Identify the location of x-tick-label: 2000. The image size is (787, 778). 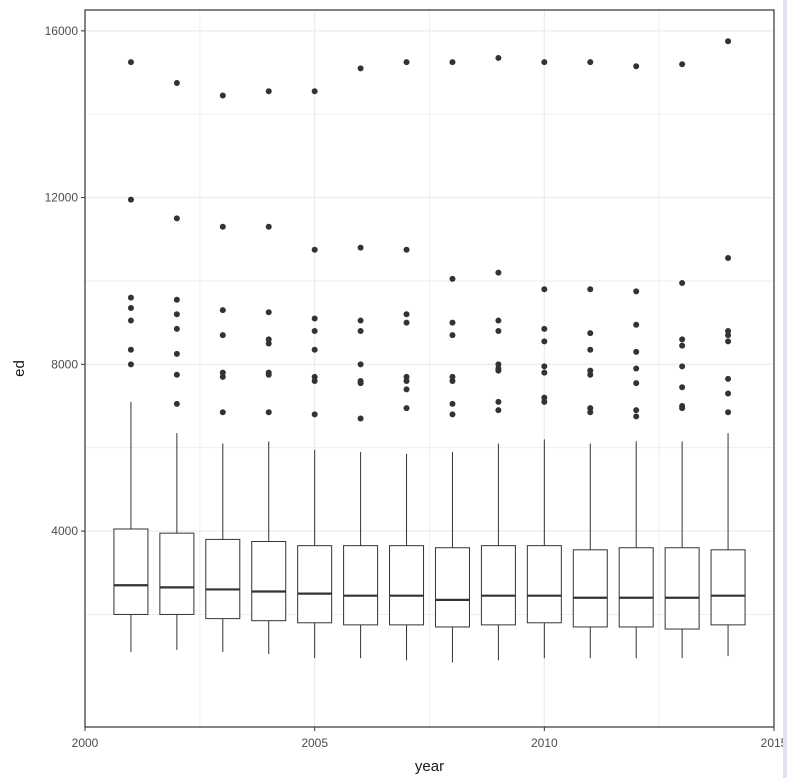
(85, 743).